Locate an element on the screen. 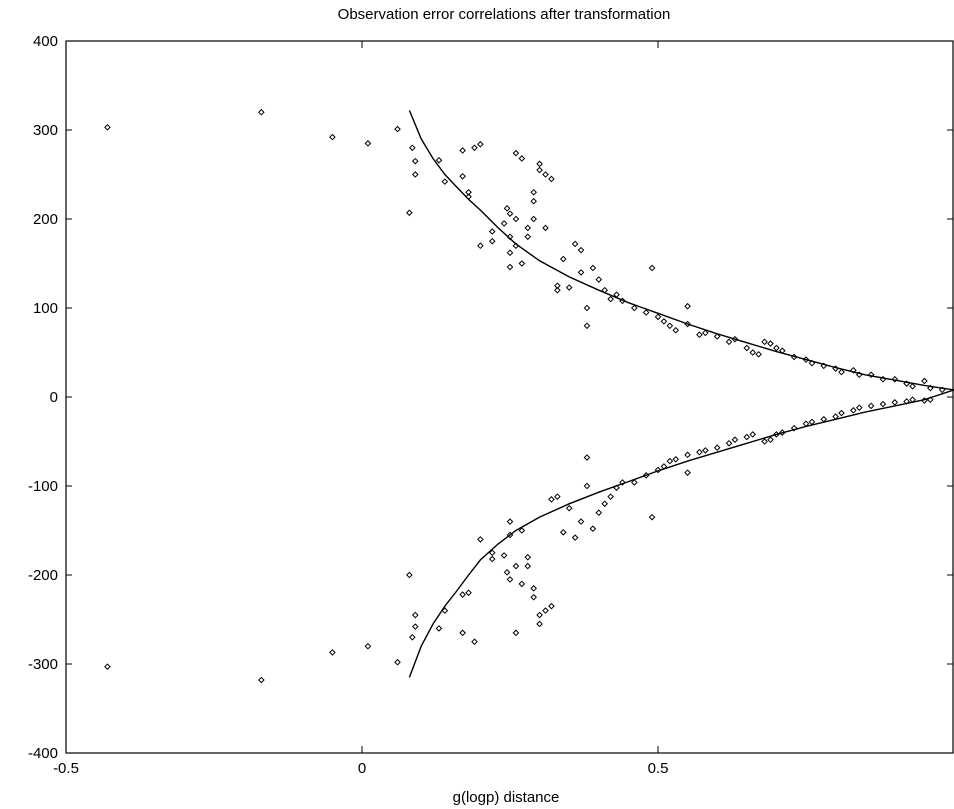  x-tick-label: 0 is located at coordinates (362, 768).